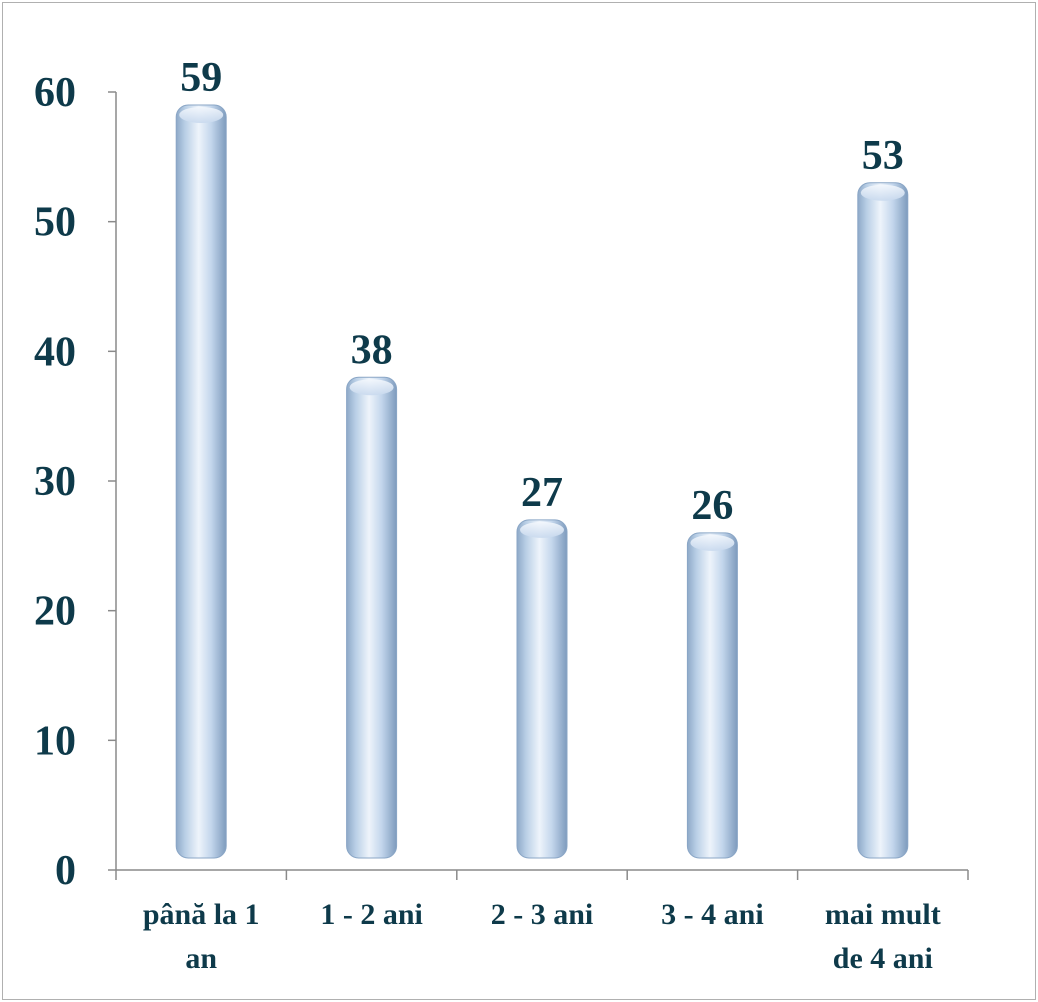 Image resolution: width=1038 pixels, height=1002 pixels. What do you see at coordinates (883, 156) in the screenshot?
I see `data-label: 53` at bounding box center [883, 156].